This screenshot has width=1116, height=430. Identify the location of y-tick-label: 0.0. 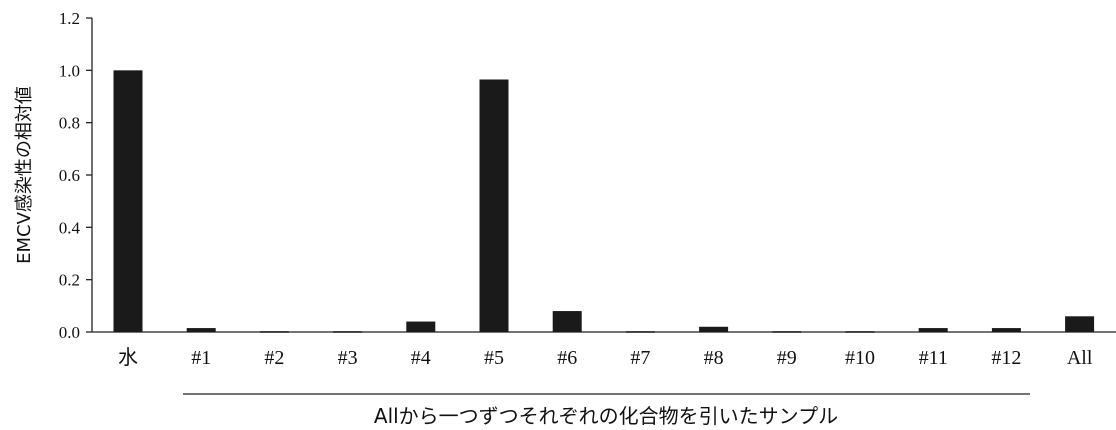
(69, 332).